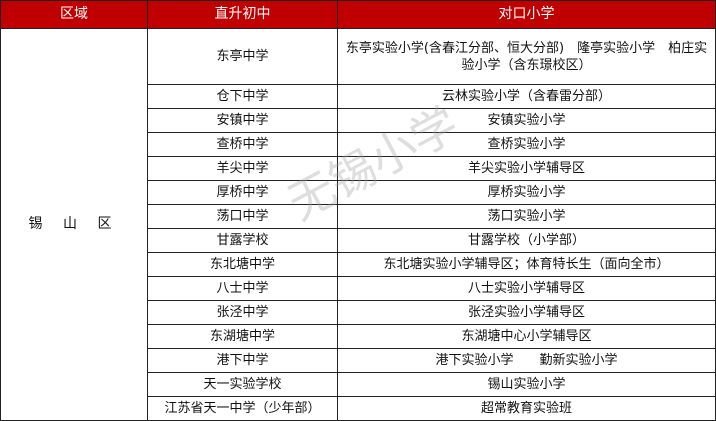  Describe the element at coordinates (242, 240) in the screenshot. I see `middle-school-cell: 甘露学校` at that location.